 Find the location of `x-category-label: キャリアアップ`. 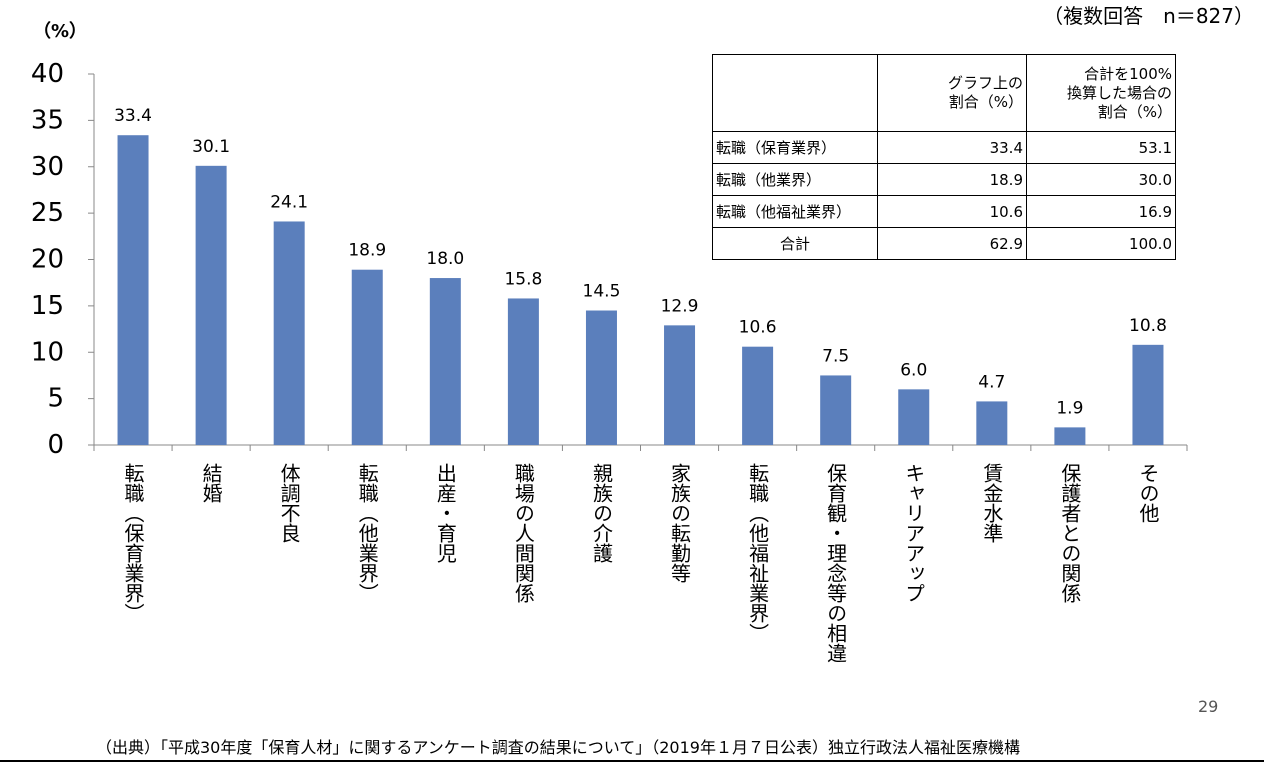

x-category-label: キャリアアップ is located at coordinates (914, 533).